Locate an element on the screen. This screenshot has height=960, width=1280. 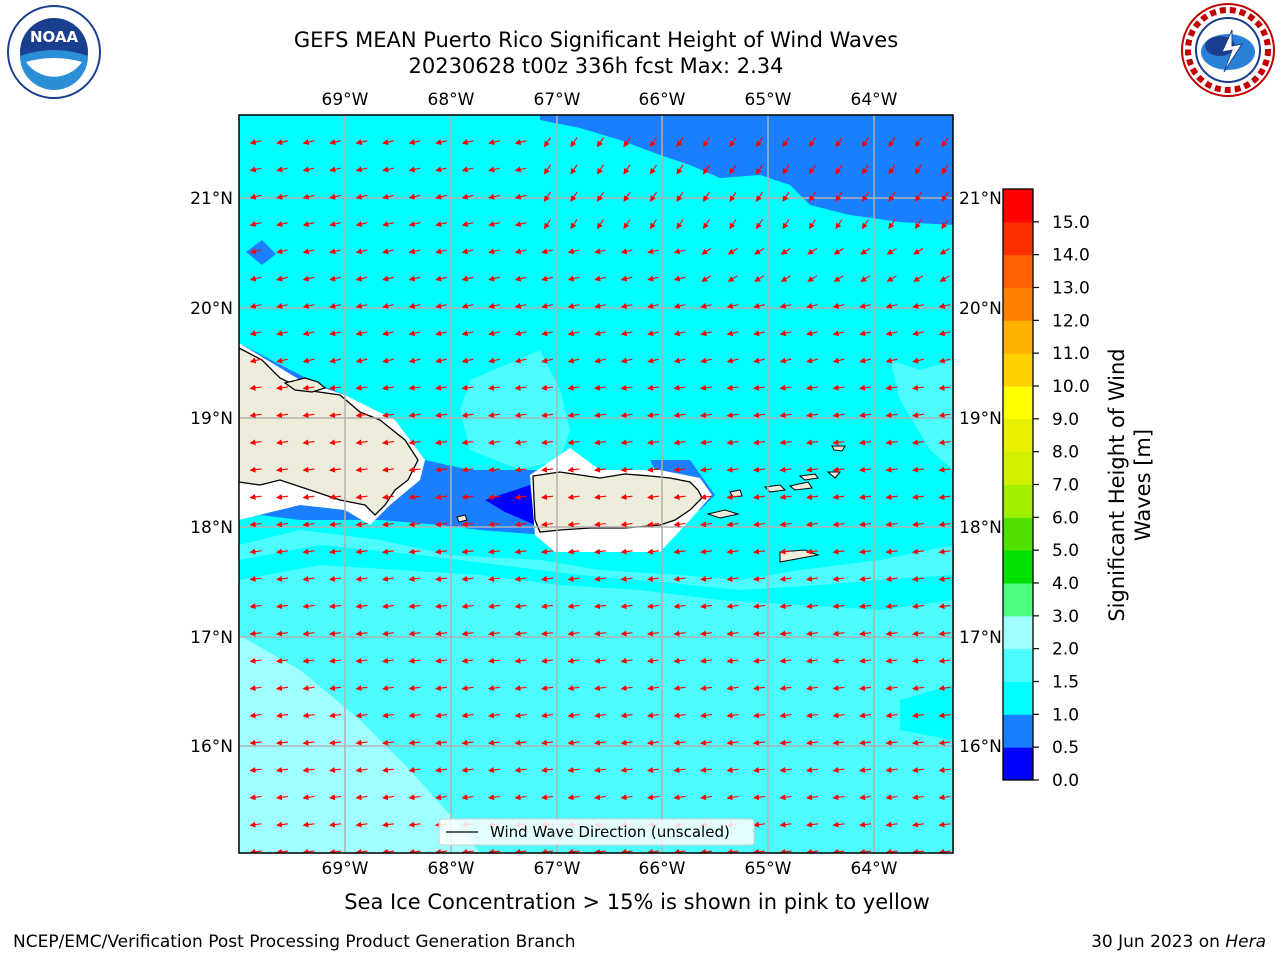
lat-tick-label: 18°N is located at coordinates (211, 528).